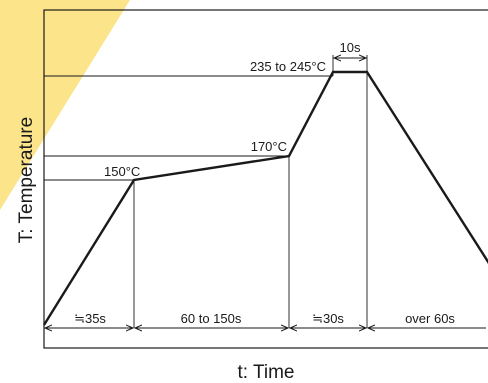  I want to click on x-axis-label: t: Time, so click(265, 372).